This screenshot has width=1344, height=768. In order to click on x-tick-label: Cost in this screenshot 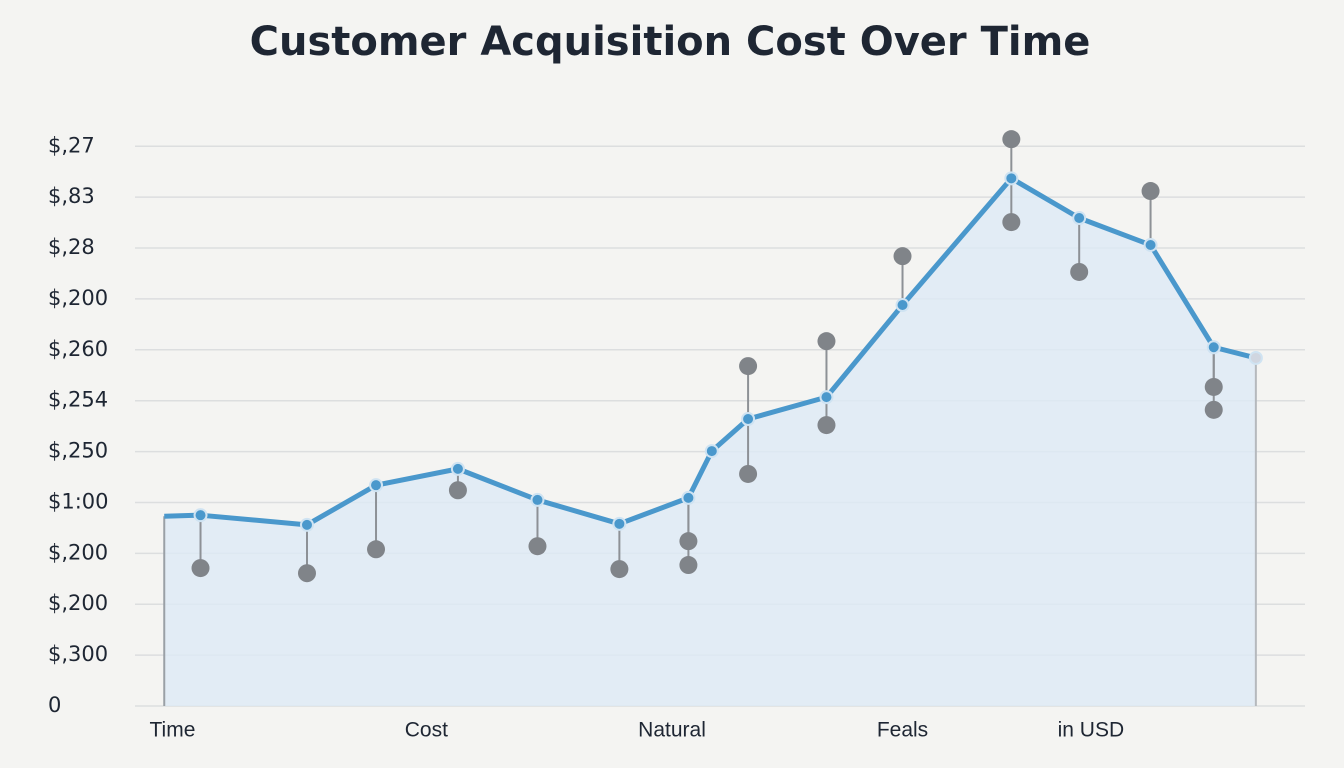, I will do `click(426, 730)`.